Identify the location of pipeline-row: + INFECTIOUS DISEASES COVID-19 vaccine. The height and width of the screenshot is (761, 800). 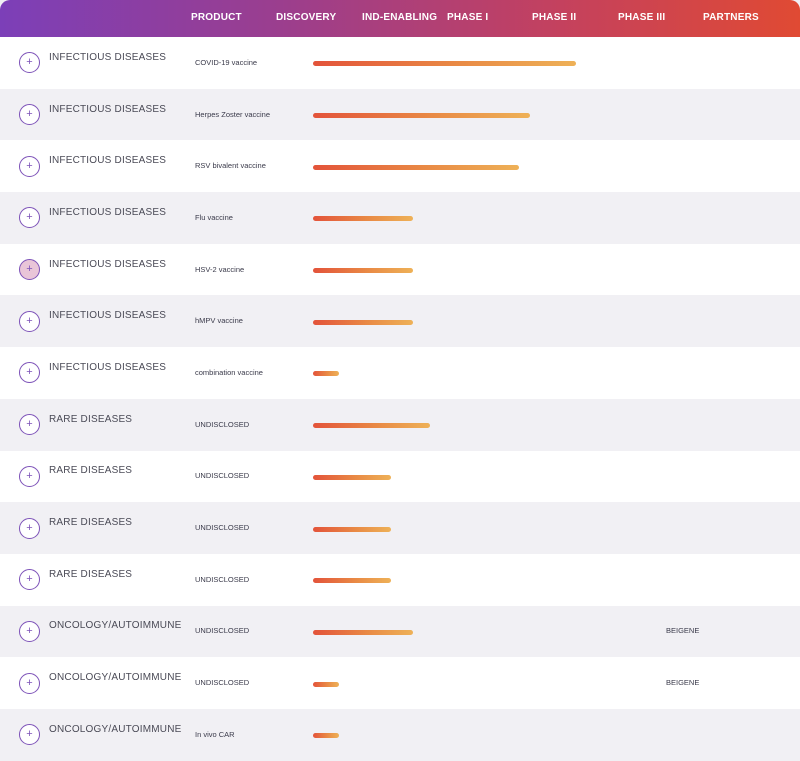
(400, 63).